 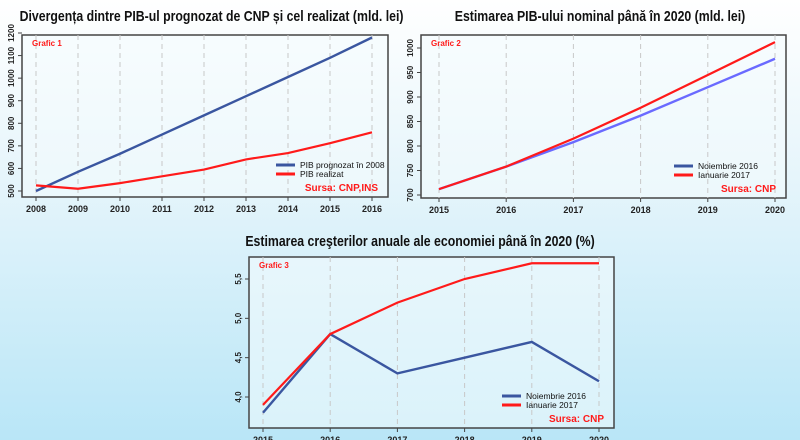 I want to click on chart3-xtick-label: 2015, so click(x=263, y=437).